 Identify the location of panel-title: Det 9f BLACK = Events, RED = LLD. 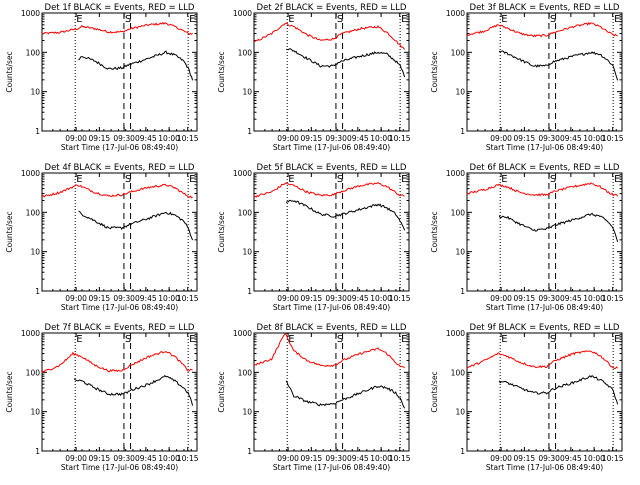
(545, 328).